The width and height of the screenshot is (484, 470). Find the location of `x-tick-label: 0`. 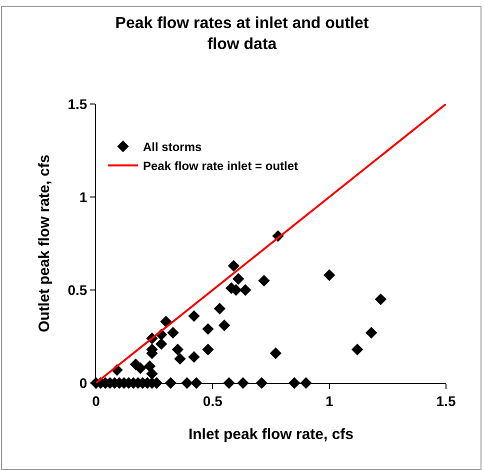

x-tick-label: 0 is located at coordinates (96, 400).